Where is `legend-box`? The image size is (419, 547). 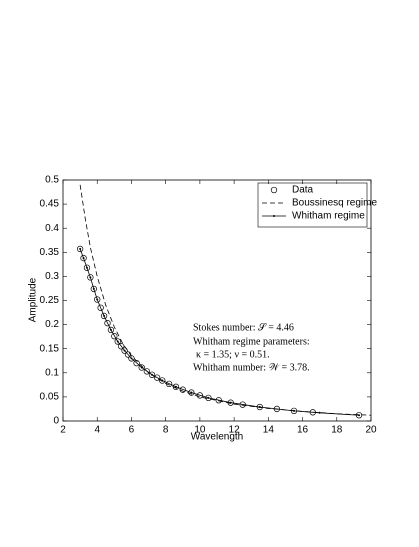
legend-box is located at coordinates (312, 205).